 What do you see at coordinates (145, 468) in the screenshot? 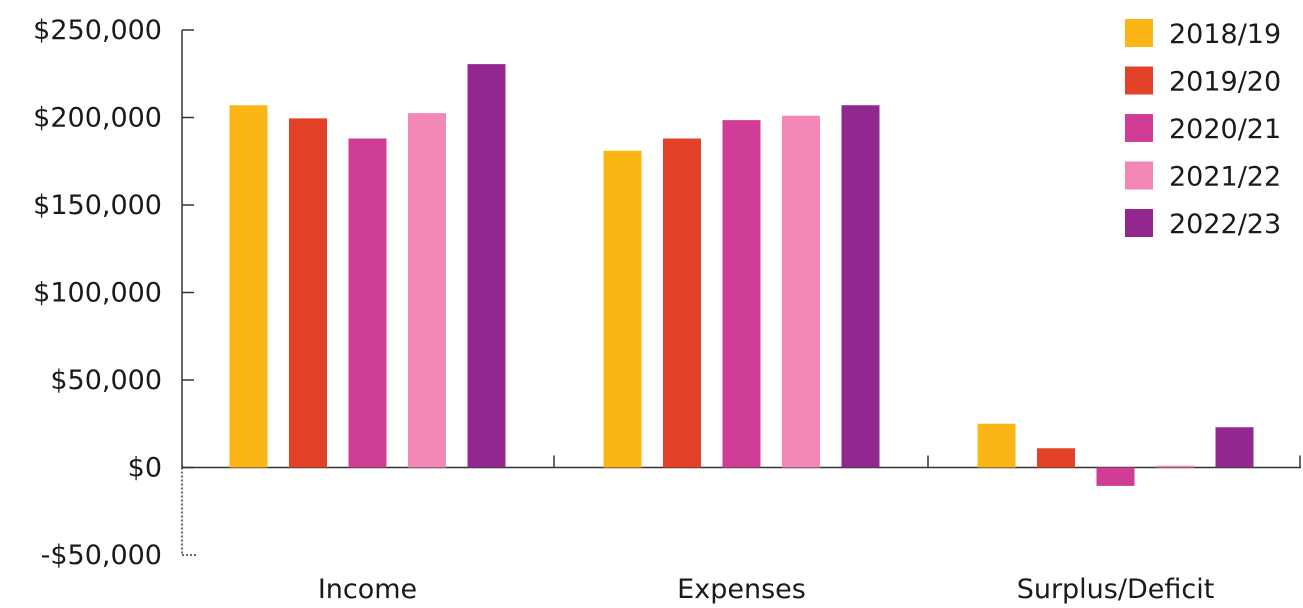
I see `y-tick-label: $0` at bounding box center [145, 468].